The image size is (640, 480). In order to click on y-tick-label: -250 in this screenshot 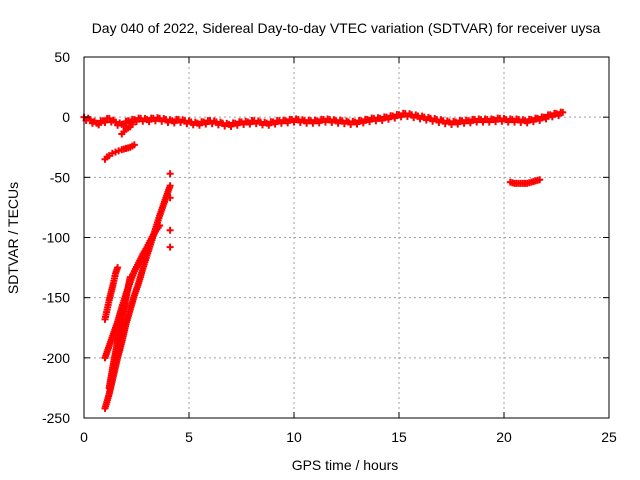, I will do `click(56, 418)`.